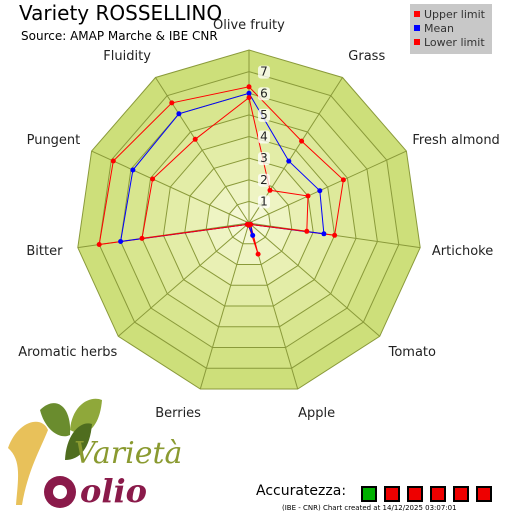 The width and height of the screenshot is (530, 530). I want to click on legend-swatch-upper, so click(417, 14).